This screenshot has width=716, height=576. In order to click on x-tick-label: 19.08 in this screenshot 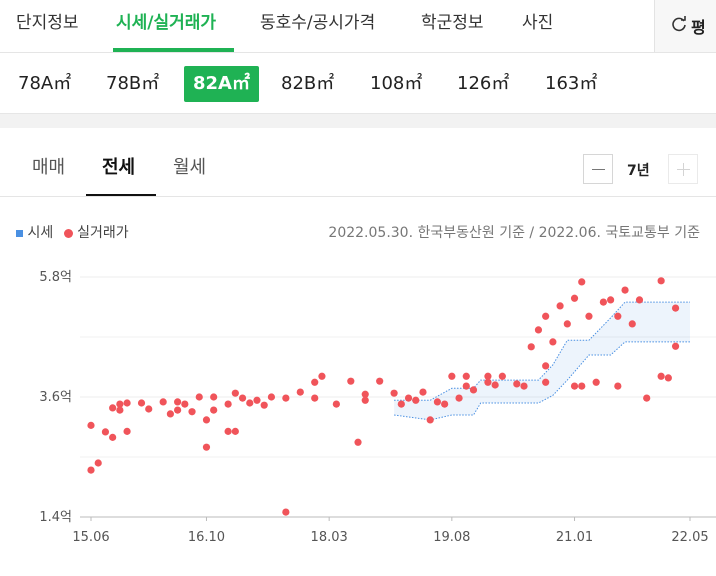, I will do `click(451, 537)`.